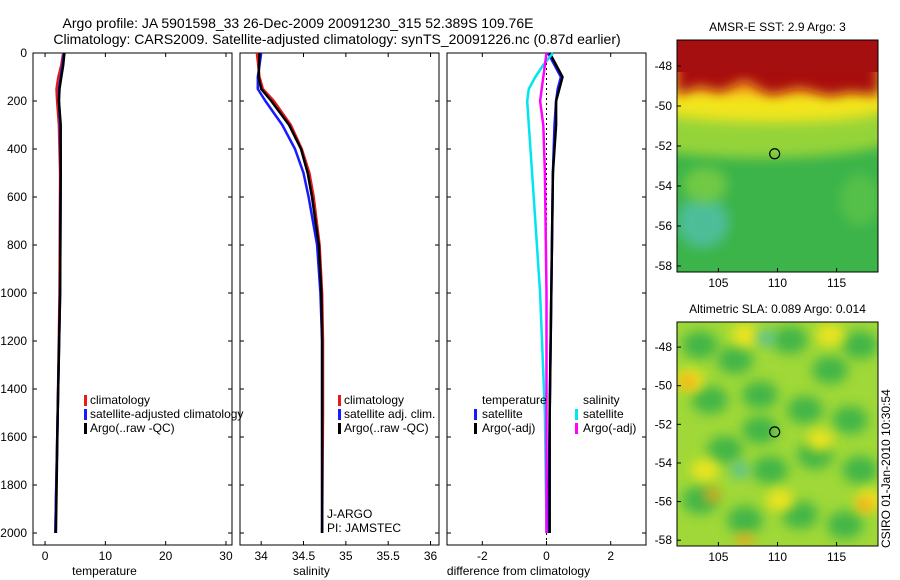  Describe the element at coordinates (859, 200) in the screenshot. I see `sst-patch` at that location.